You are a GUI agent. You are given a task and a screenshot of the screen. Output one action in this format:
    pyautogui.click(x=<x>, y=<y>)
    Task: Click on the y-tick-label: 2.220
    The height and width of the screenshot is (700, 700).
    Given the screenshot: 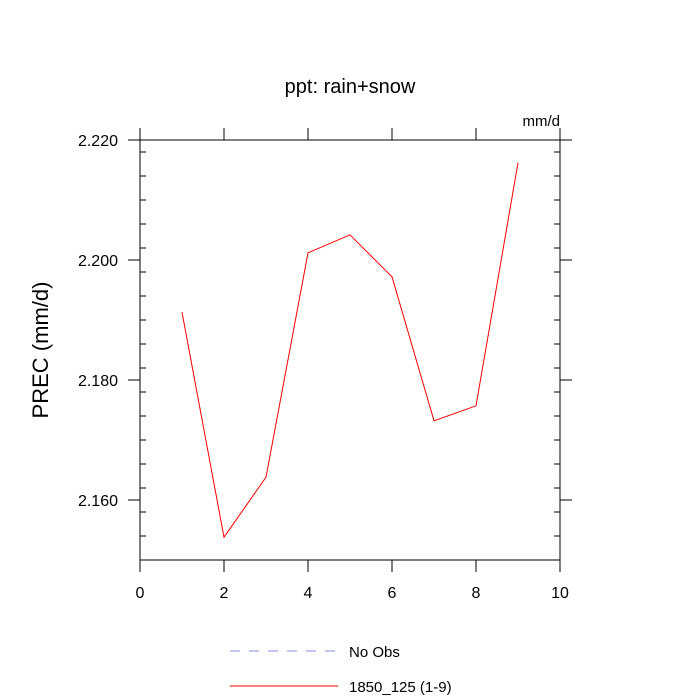 What is the action you would take?
    pyautogui.click(x=98, y=141)
    